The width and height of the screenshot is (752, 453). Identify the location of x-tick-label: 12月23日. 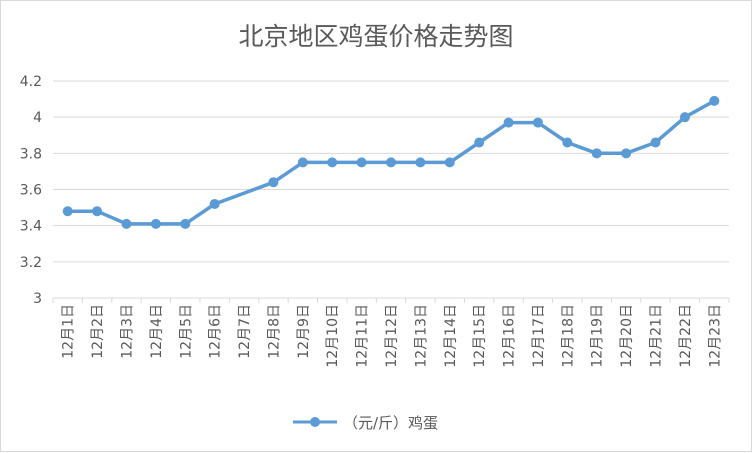
(715, 336).